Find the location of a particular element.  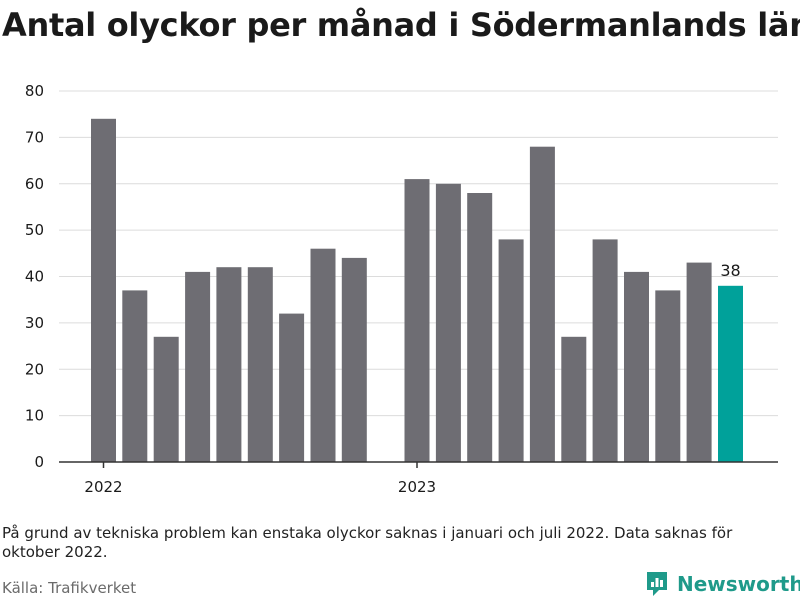

y-tick-label: 80 is located at coordinates (34, 91).